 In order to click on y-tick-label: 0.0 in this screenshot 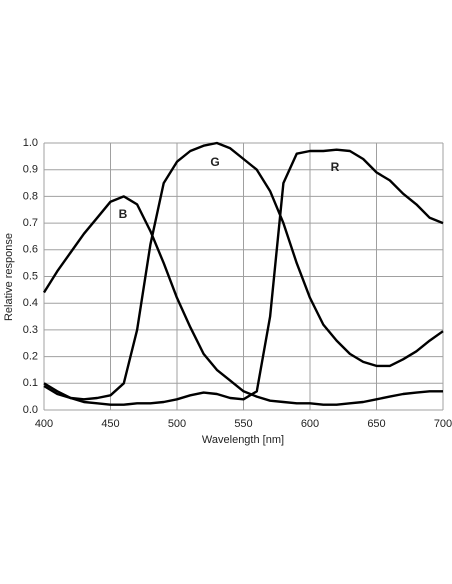, I will do `click(30, 410)`.